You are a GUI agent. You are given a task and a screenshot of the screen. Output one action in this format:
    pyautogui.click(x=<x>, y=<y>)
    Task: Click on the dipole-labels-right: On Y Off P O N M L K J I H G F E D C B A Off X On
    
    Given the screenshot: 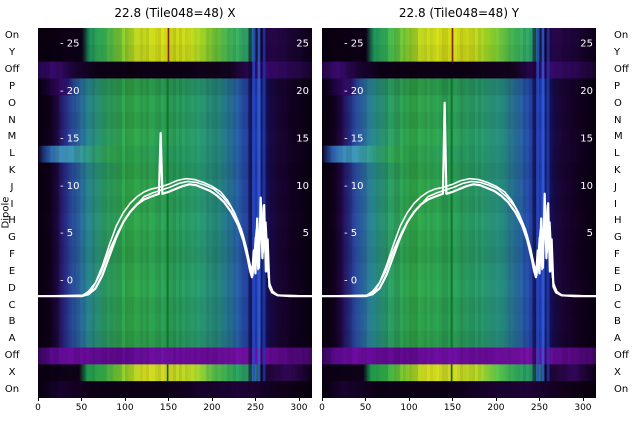 What is the action you would take?
    pyautogui.click(x=626, y=220)
    